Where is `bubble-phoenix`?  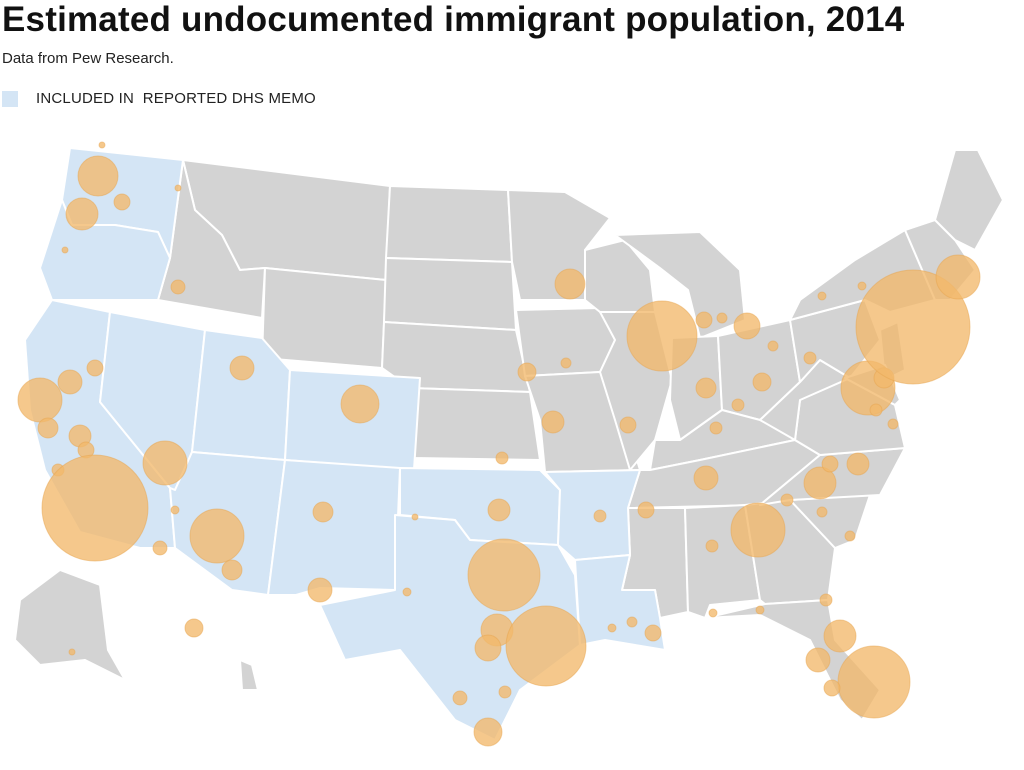 bubble-phoenix is located at coordinates (217, 536).